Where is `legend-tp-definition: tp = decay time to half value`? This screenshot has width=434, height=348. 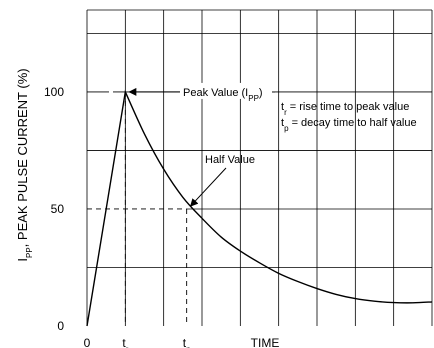 legend-tp-definition: tp = decay time to half value is located at coordinates (349, 125).